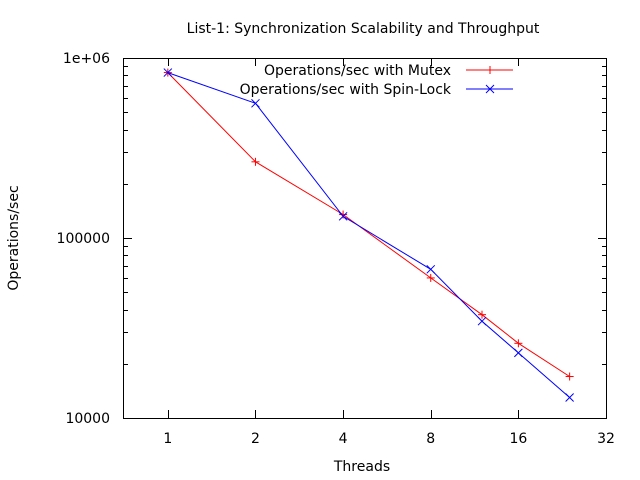  What do you see at coordinates (167, 439) in the screenshot?
I see `x-tick-label: 1` at bounding box center [167, 439].